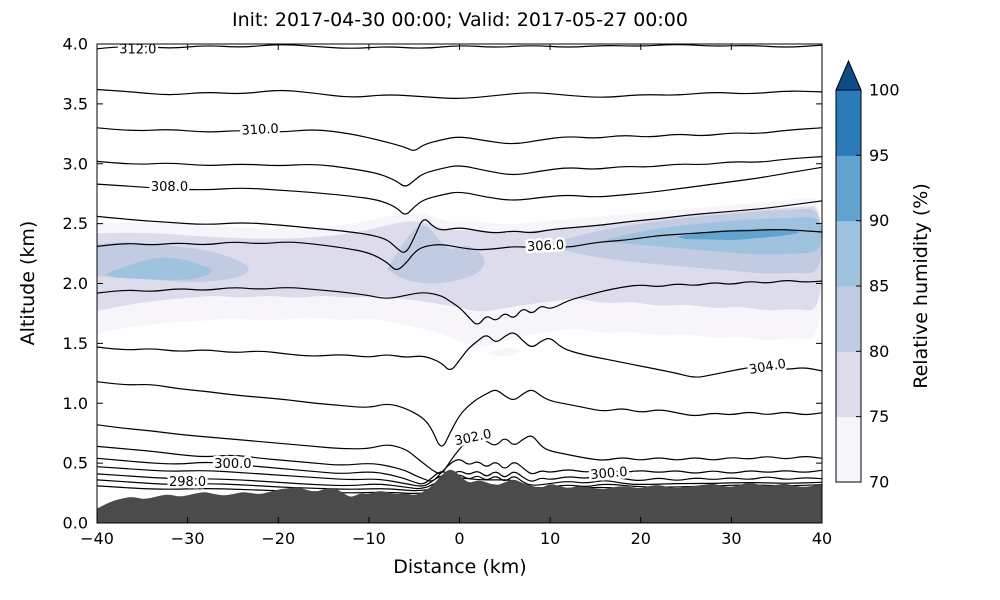 The width and height of the screenshot is (1000, 600). I want to click on x-tick-label: 30, so click(731, 538).